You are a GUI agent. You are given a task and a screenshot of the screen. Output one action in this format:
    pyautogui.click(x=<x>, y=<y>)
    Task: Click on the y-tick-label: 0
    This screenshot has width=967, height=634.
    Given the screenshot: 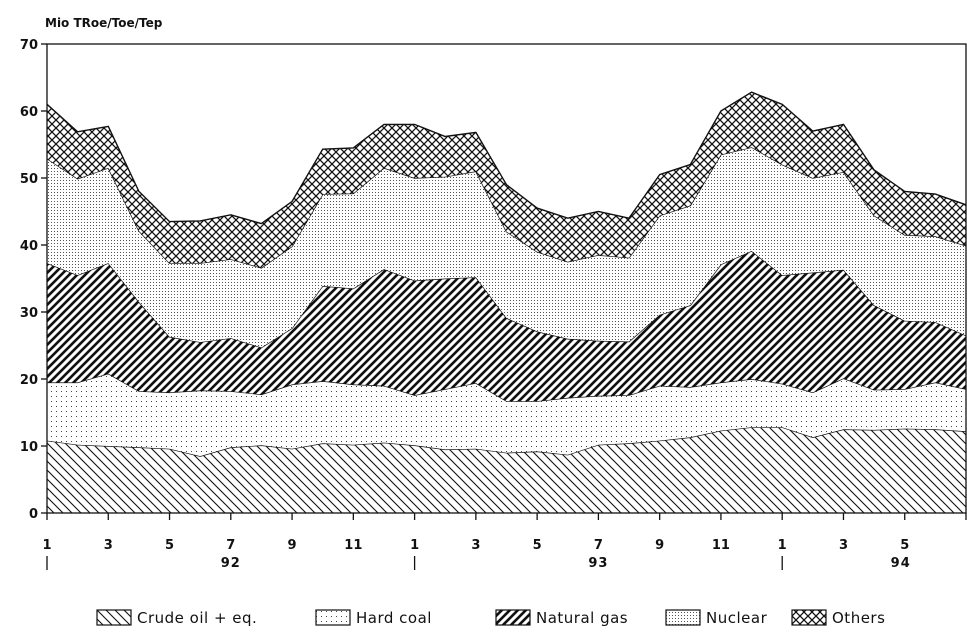 What is the action you would take?
    pyautogui.click(x=33, y=514)
    